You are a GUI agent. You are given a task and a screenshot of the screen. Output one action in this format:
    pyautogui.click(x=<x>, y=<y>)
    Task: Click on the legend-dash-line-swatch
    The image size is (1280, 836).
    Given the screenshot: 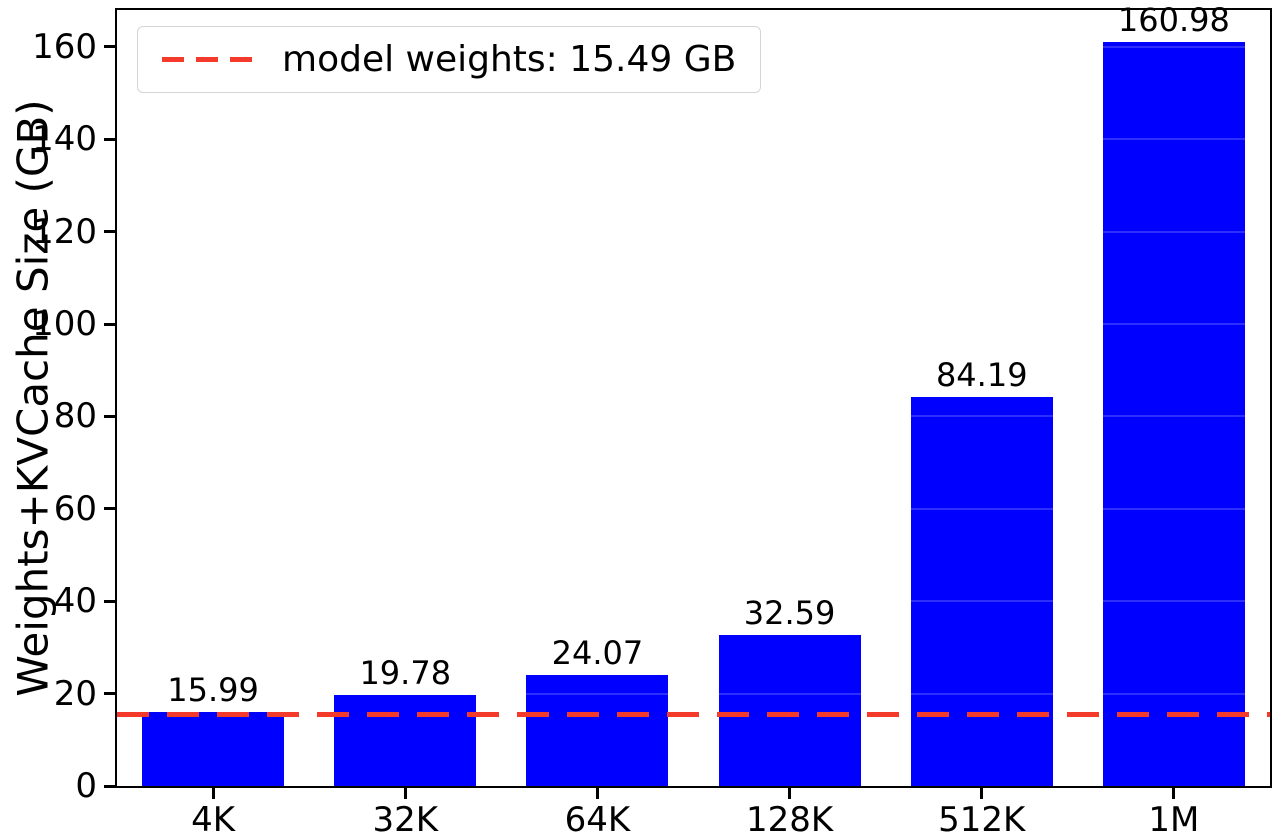 What is the action you would take?
    pyautogui.click(x=210, y=59)
    